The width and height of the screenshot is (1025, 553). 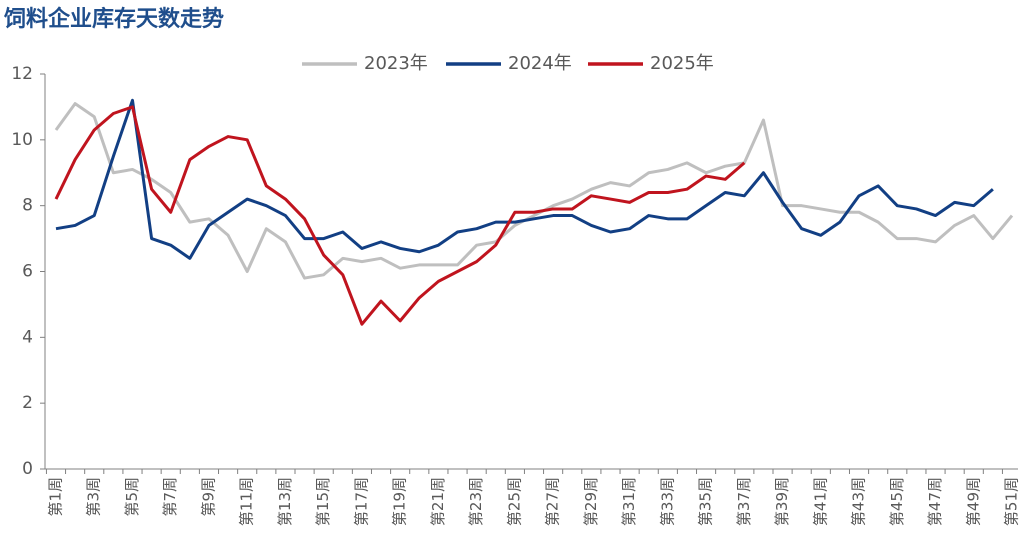 I want to click on x-tick-label: 第37周, so click(x=744, y=501).